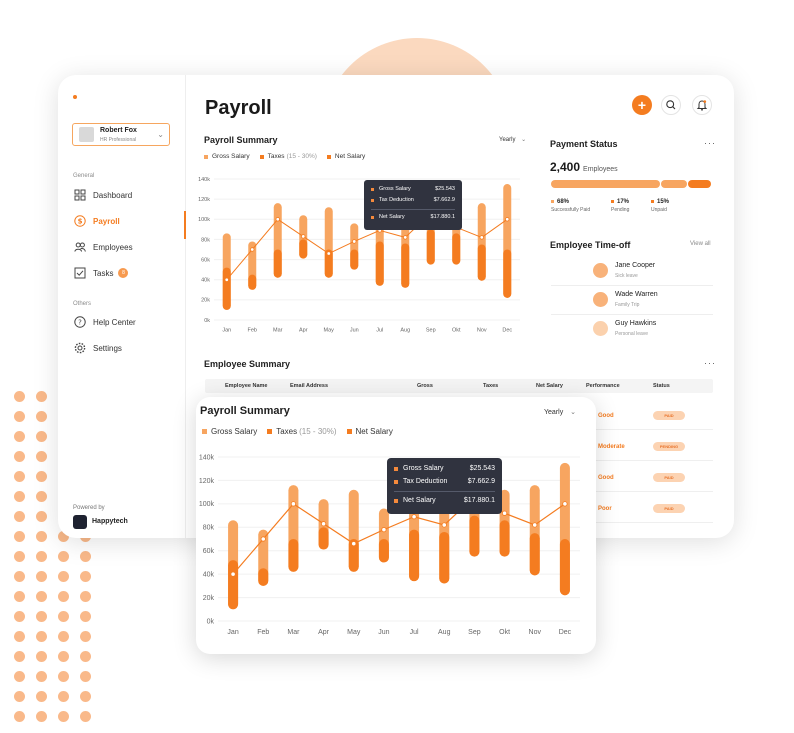  What do you see at coordinates (623, 202) in the screenshot?
I see `stat-percent: 17%` at bounding box center [623, 202].